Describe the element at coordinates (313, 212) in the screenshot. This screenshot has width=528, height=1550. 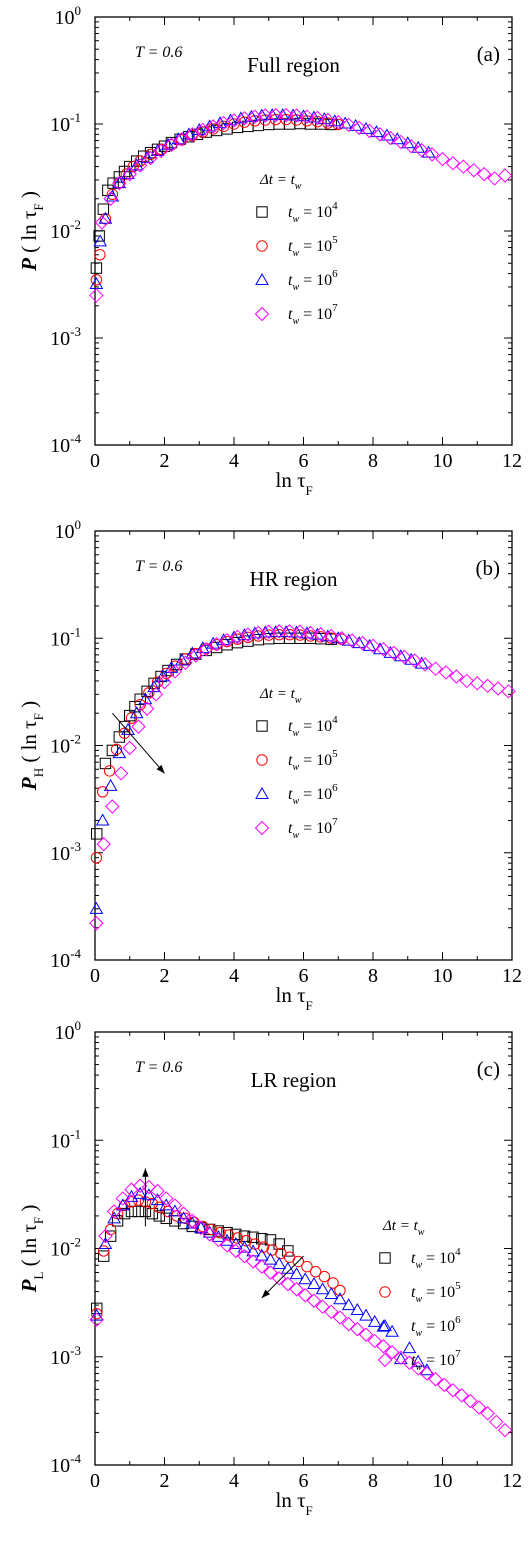
I see `legend-label: tw = 104` at that location.